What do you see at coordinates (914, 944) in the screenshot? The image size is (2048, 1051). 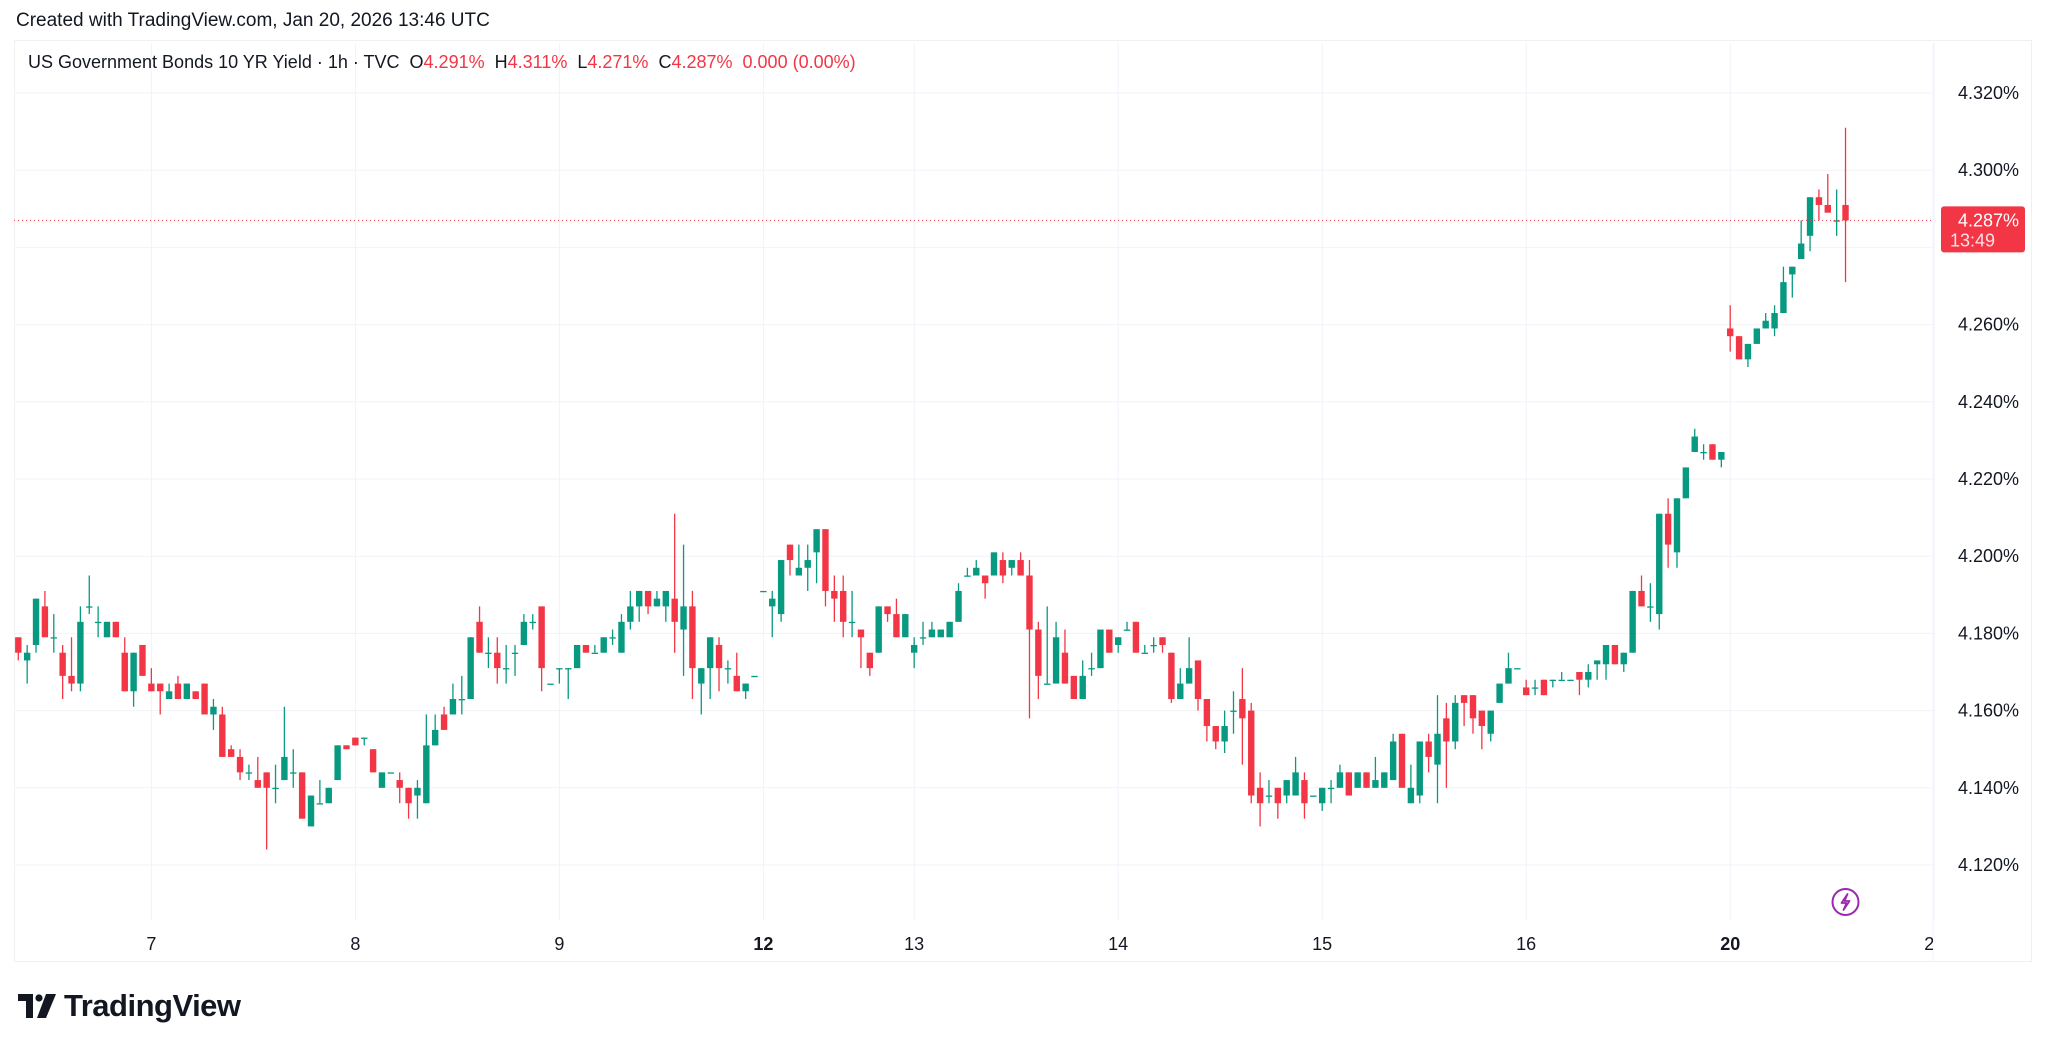 I see `time-tick-label: 13` at bounding box center [914, 944].